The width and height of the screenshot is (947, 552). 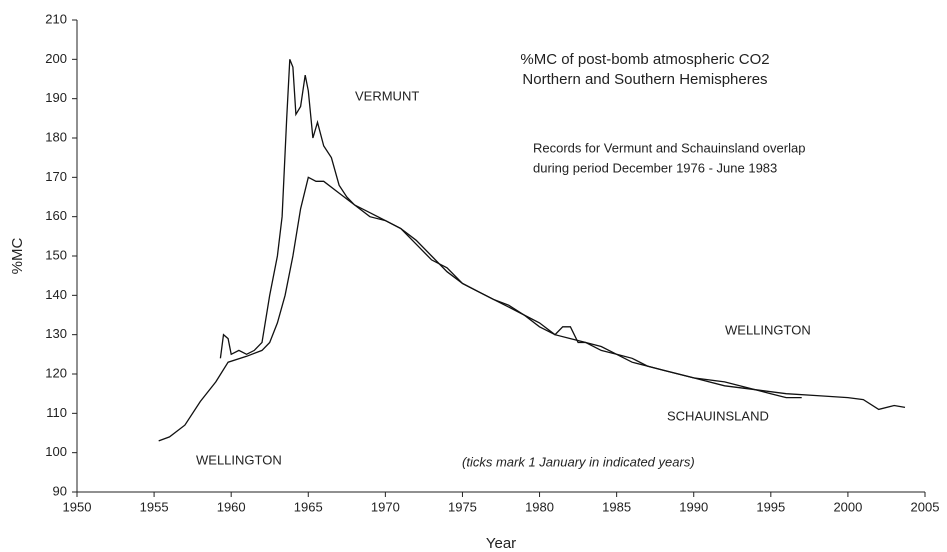 What do you see at coordinates (56, 372) in the screenshot?
I see `y-tick-label: 120` at bounding box center [56, 372].